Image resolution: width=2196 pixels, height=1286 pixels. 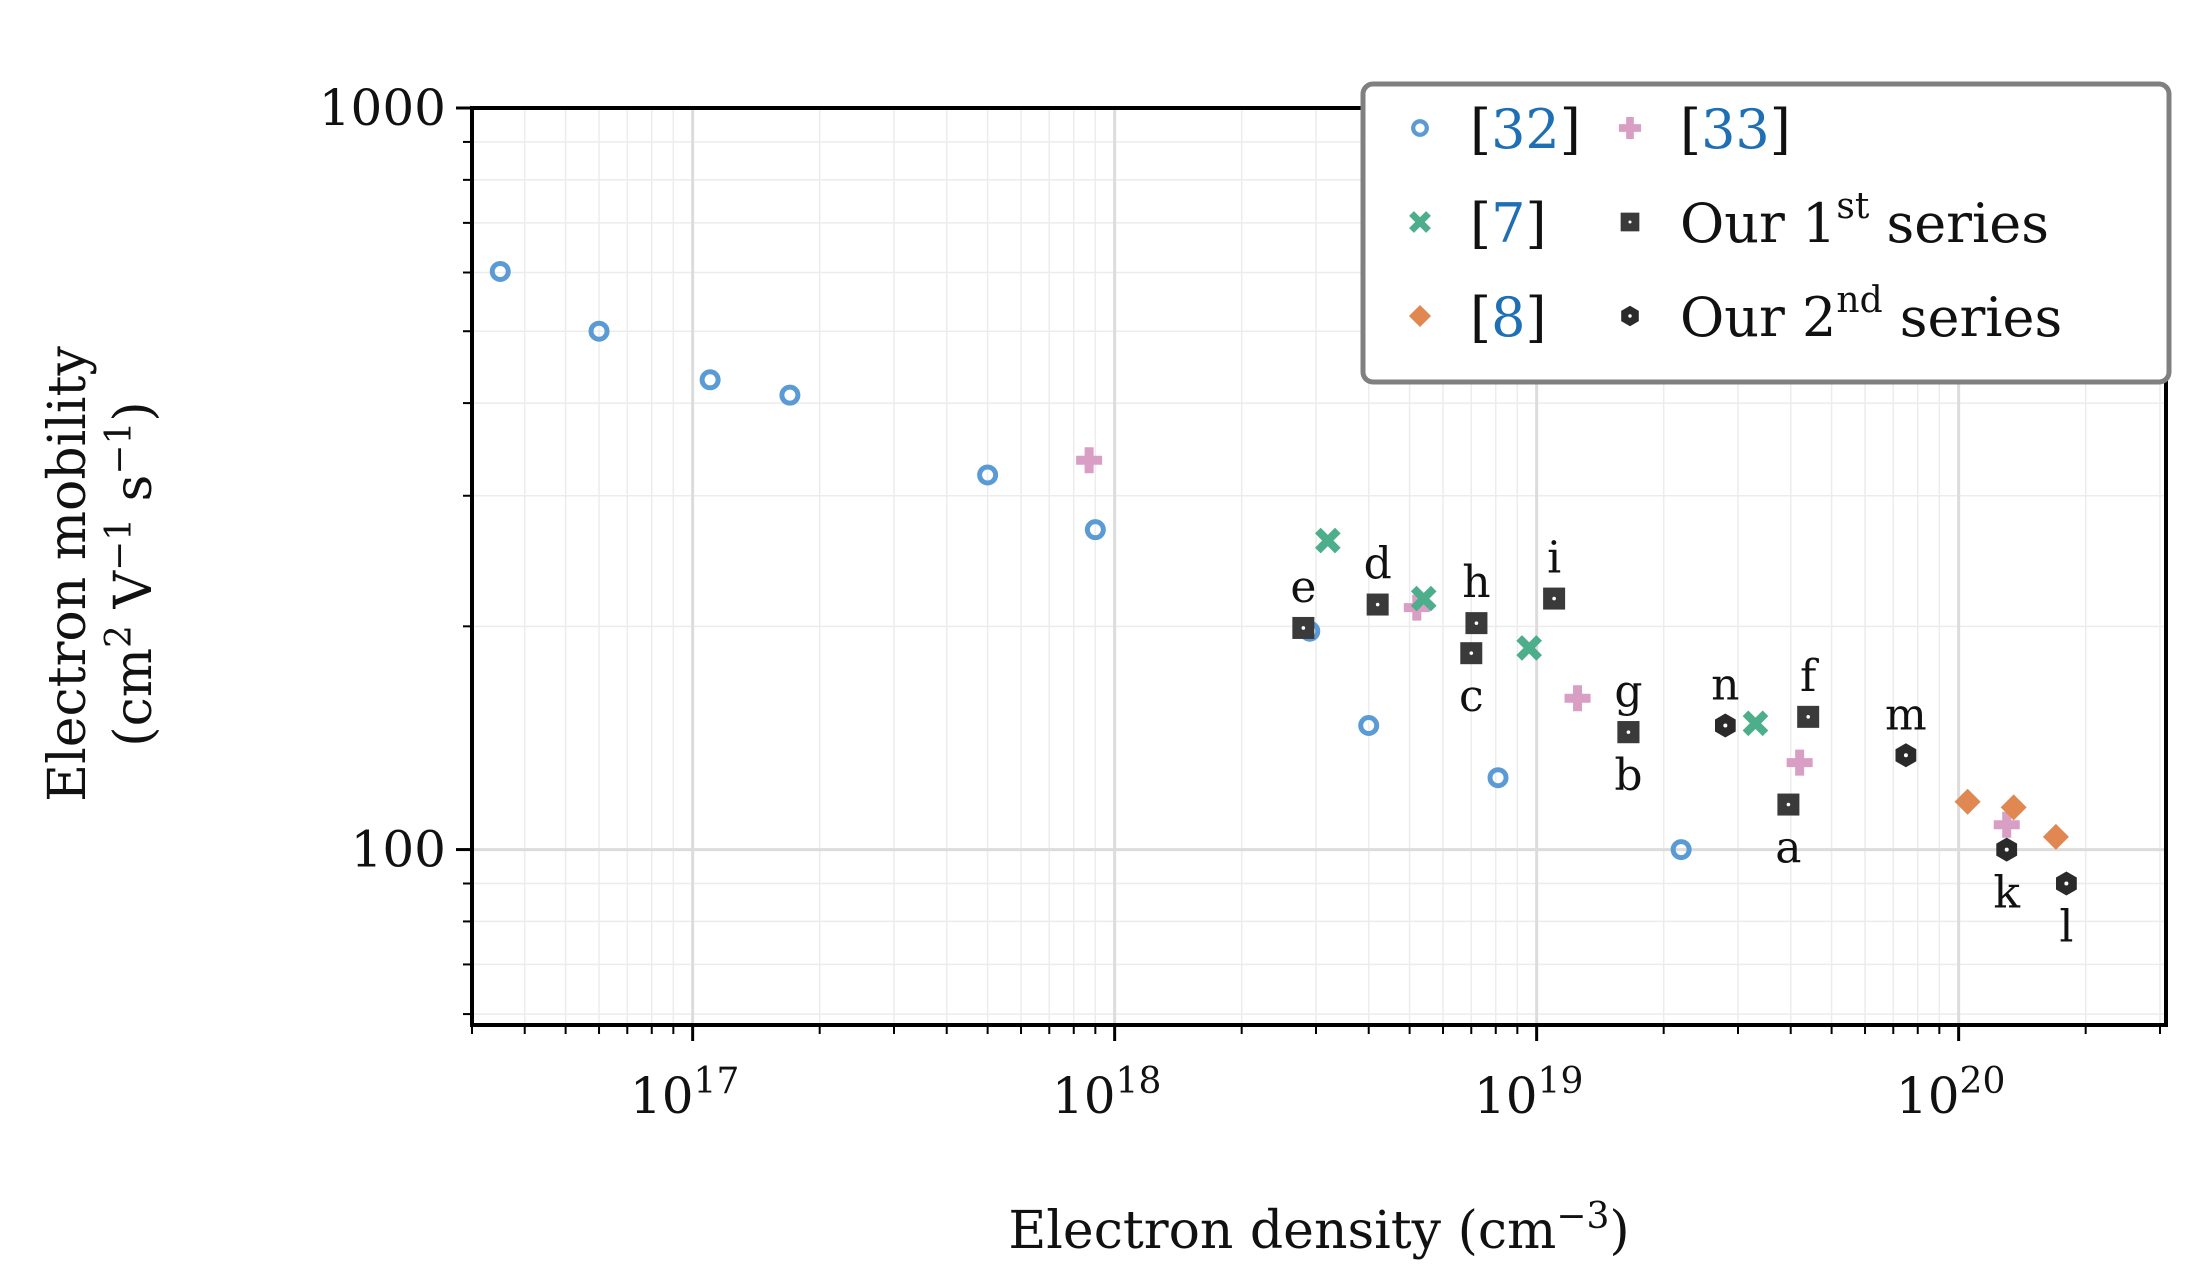 I want to click on legend-citation: 8, so click(x=1508, y=317).